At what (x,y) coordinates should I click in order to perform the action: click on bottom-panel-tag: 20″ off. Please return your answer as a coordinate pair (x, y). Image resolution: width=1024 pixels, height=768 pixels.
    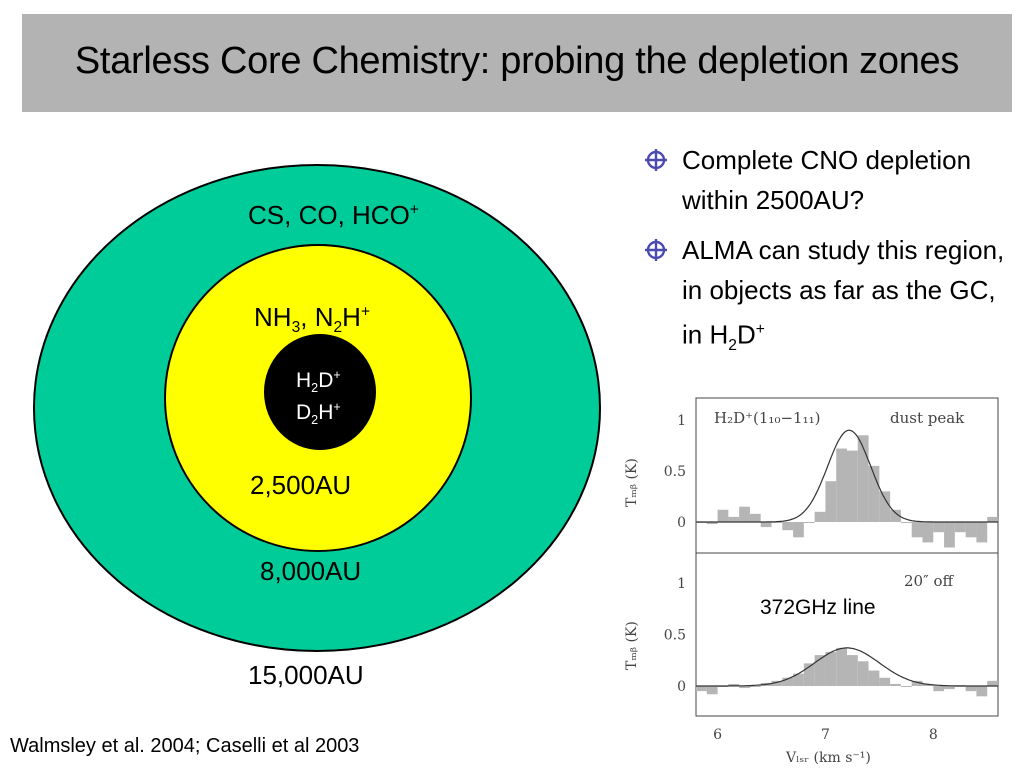
    Looking at the image, I should click on (929, 581).